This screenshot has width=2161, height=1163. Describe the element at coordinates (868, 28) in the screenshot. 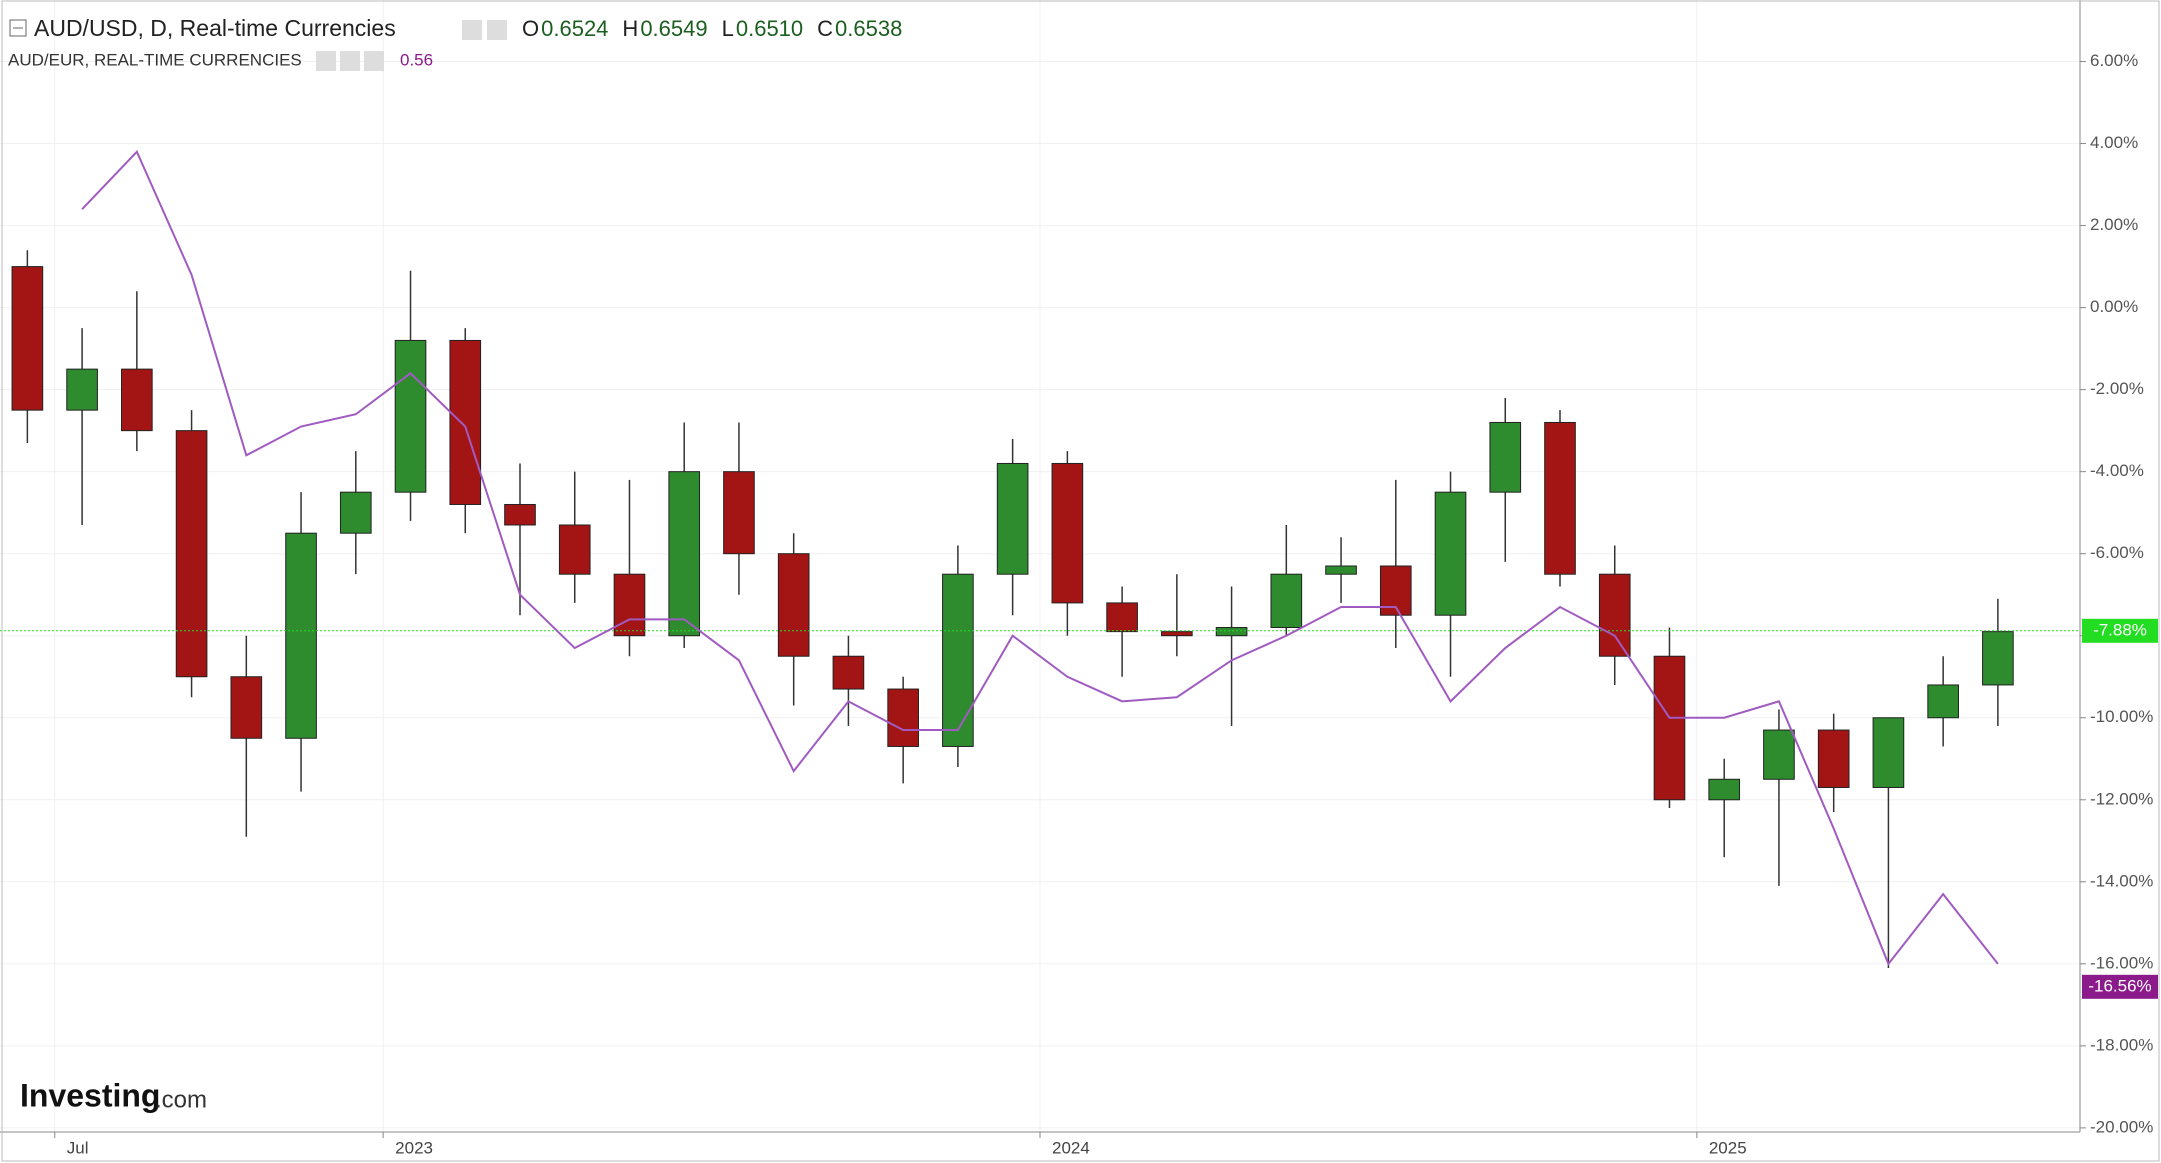

I see `ohlc-value: 0.6538` at that location.